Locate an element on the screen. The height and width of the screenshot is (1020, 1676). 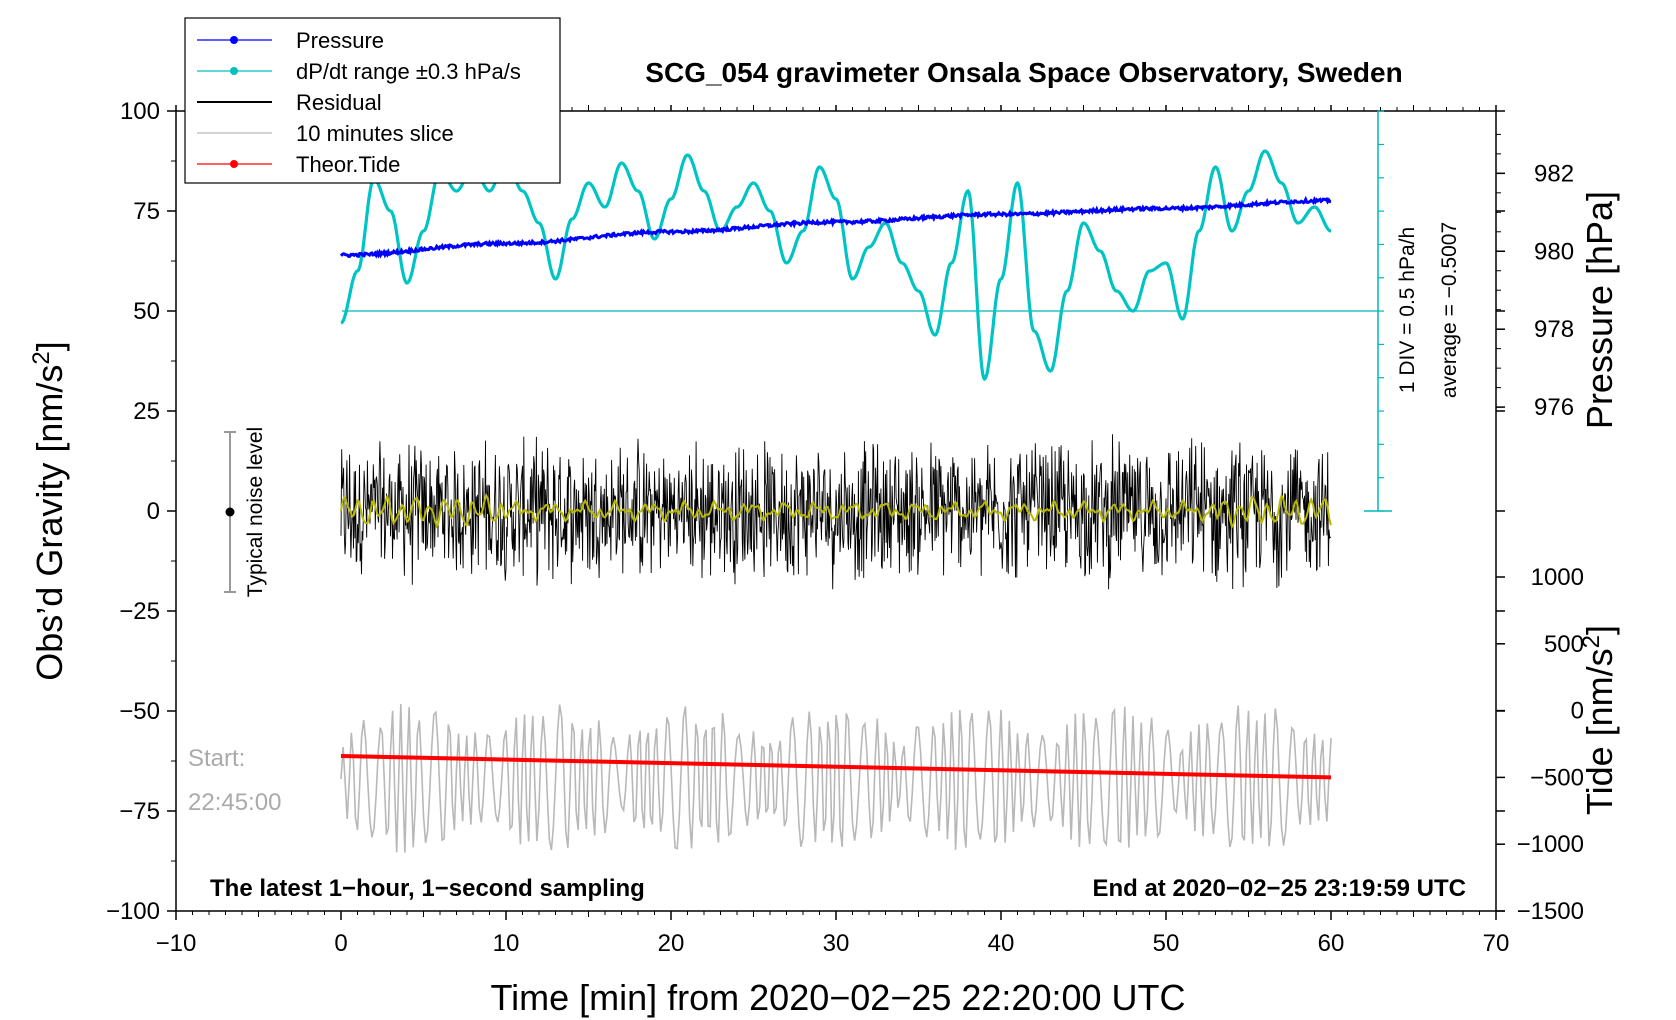
legend-item: Residual is located at coordinates (289, 102).